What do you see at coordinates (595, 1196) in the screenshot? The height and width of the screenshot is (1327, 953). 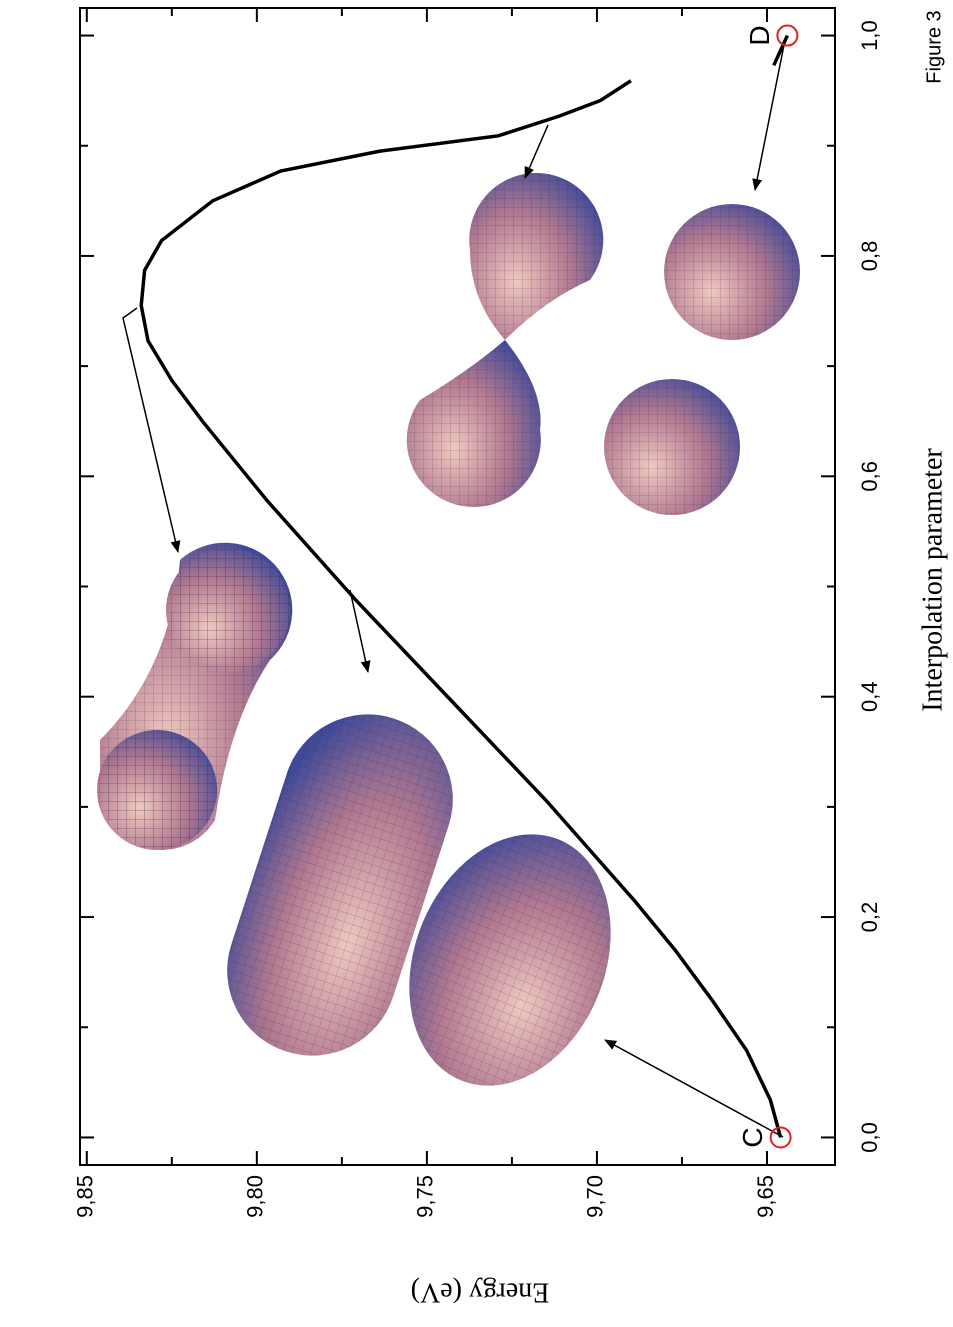 I see `y-tick-label: 9,70` at bounding box center [595, 1196].